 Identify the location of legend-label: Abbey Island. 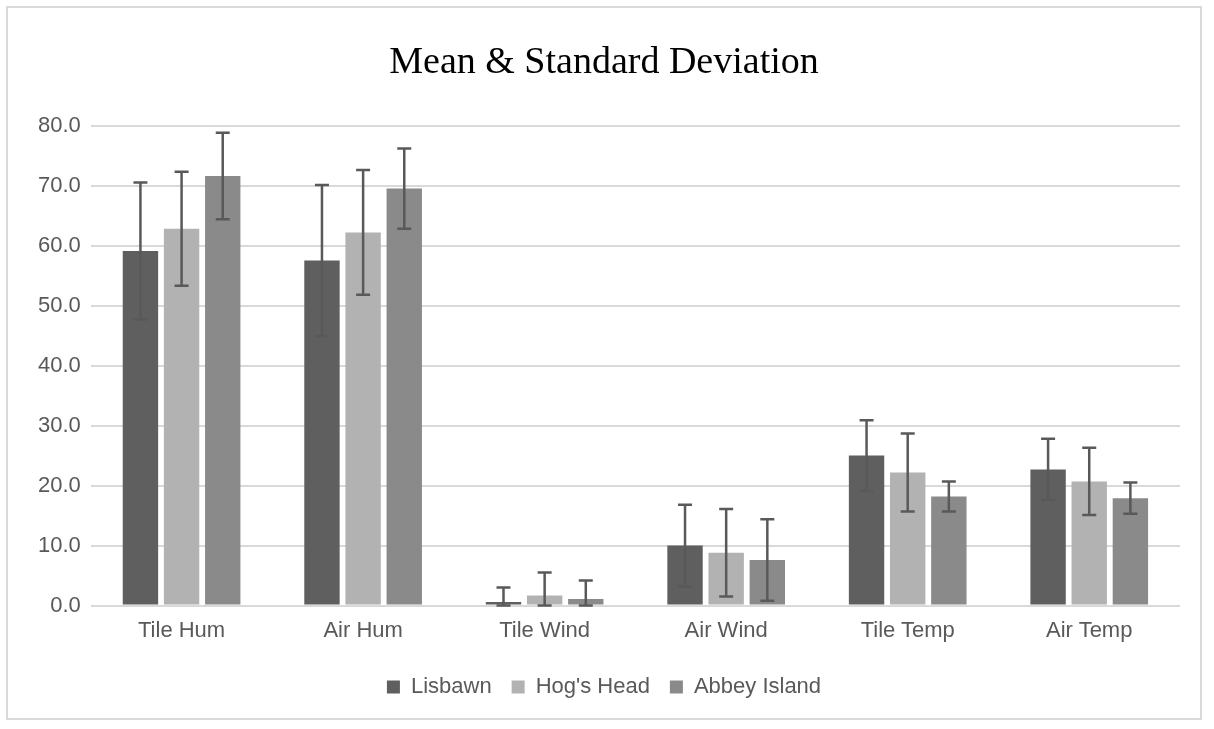
(757, 686).